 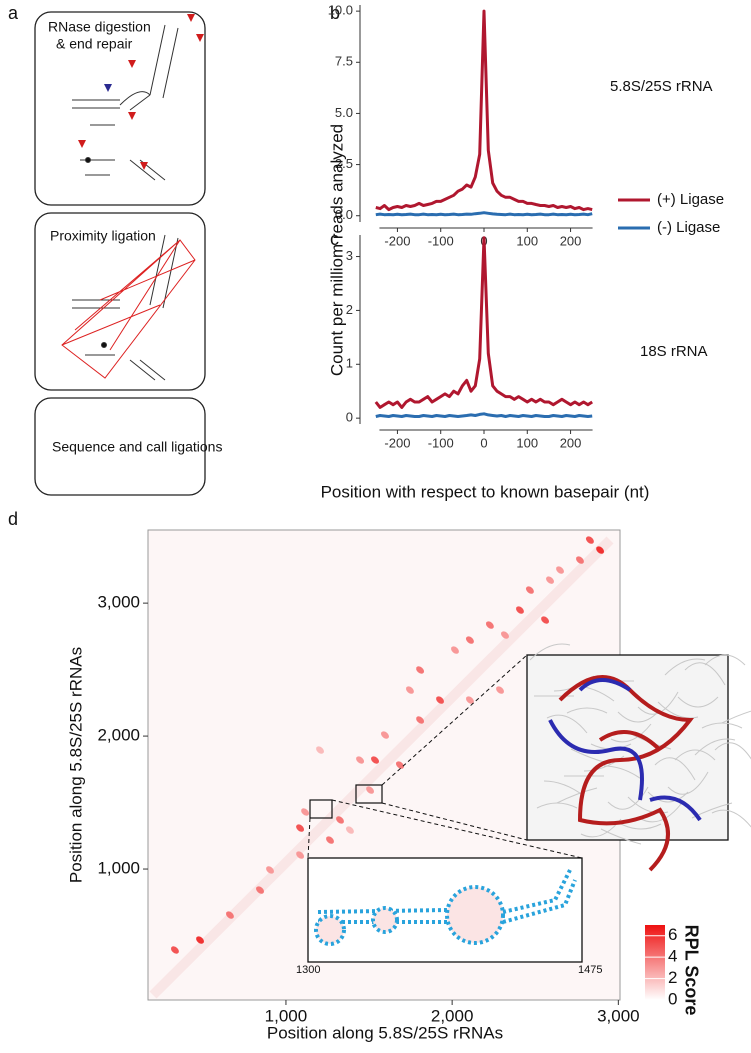 I want to click on x-axis-title: Position along 5.8S/25S rRNAs, so click(x=385, y=1032).